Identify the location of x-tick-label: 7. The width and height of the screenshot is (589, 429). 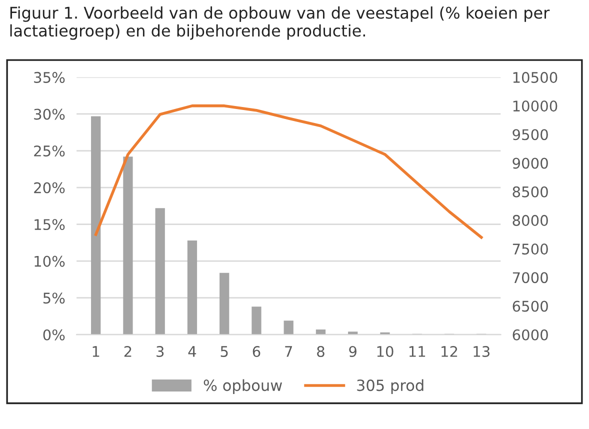
(288, 351).